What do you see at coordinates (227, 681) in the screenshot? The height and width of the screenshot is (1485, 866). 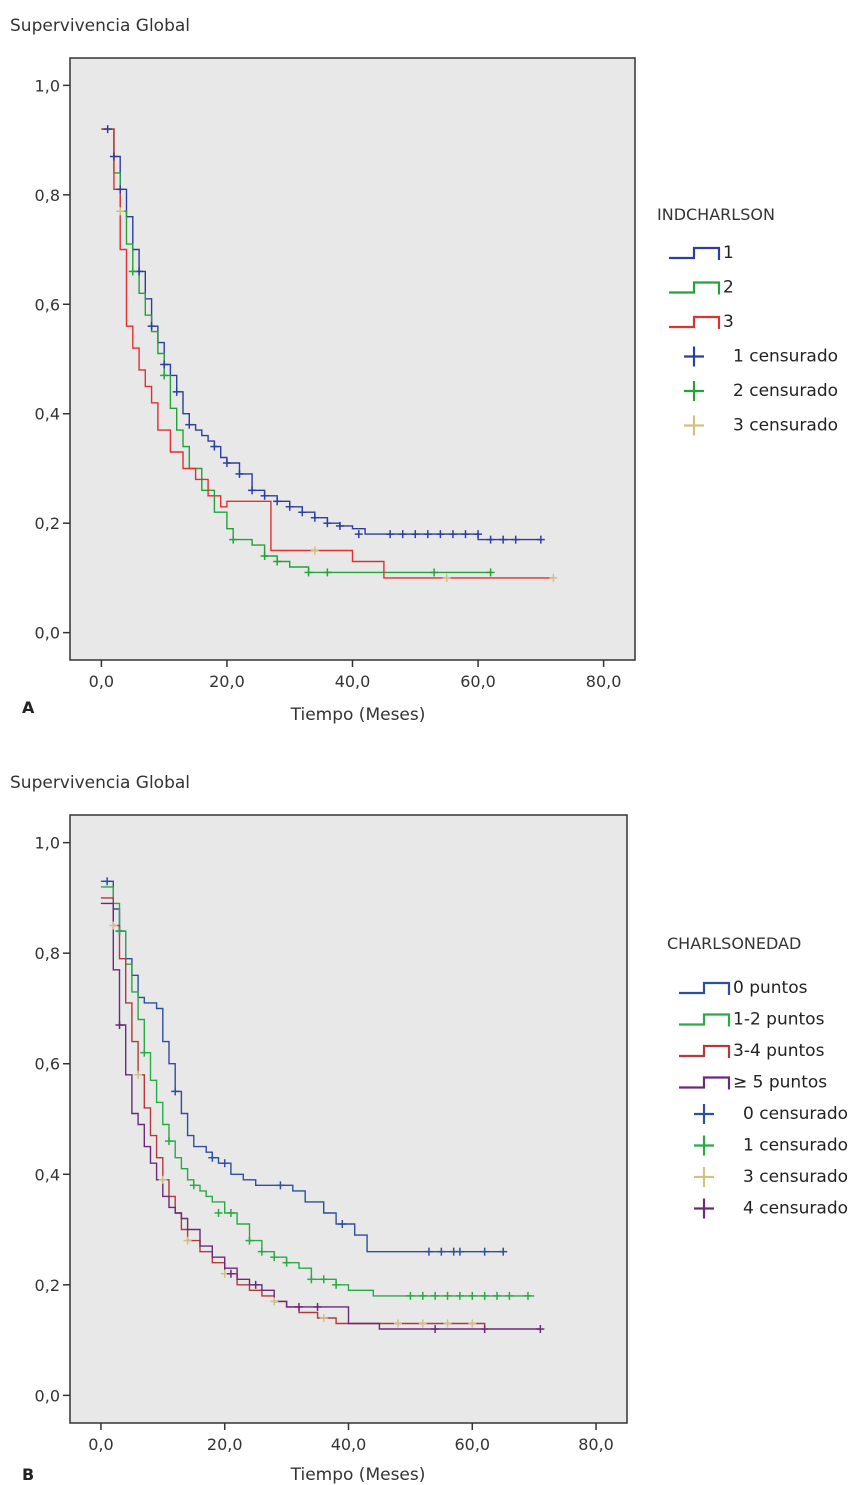 I see `x-tick-label: 20,0` at bounding box center [227, 681].